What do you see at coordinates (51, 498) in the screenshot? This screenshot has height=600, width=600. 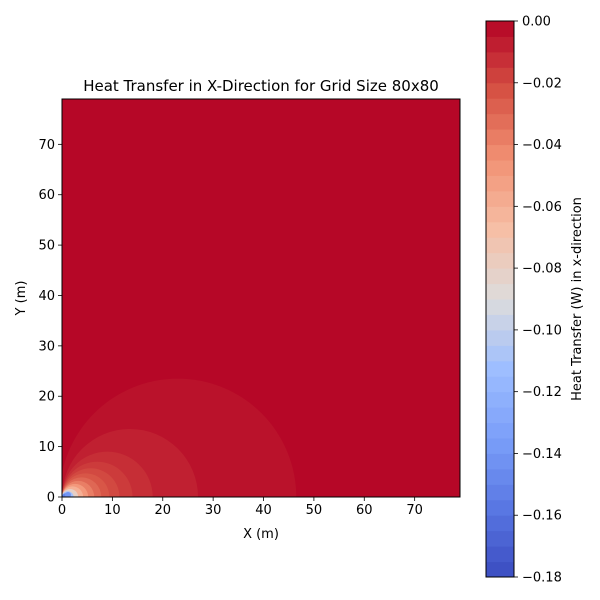 I see `y-tick-label: 0` at bounding box center [51, 498].